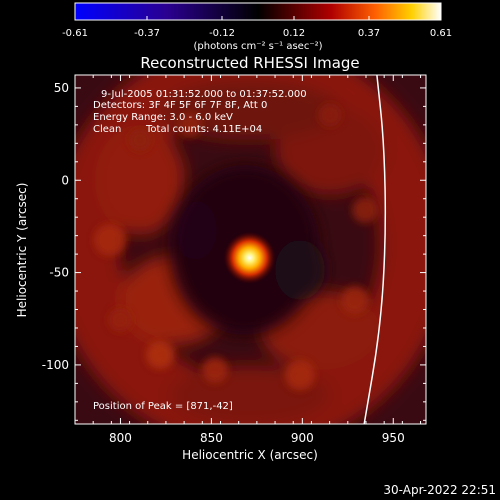  I want to click on x-tick-label: 900, so click(302, 438).